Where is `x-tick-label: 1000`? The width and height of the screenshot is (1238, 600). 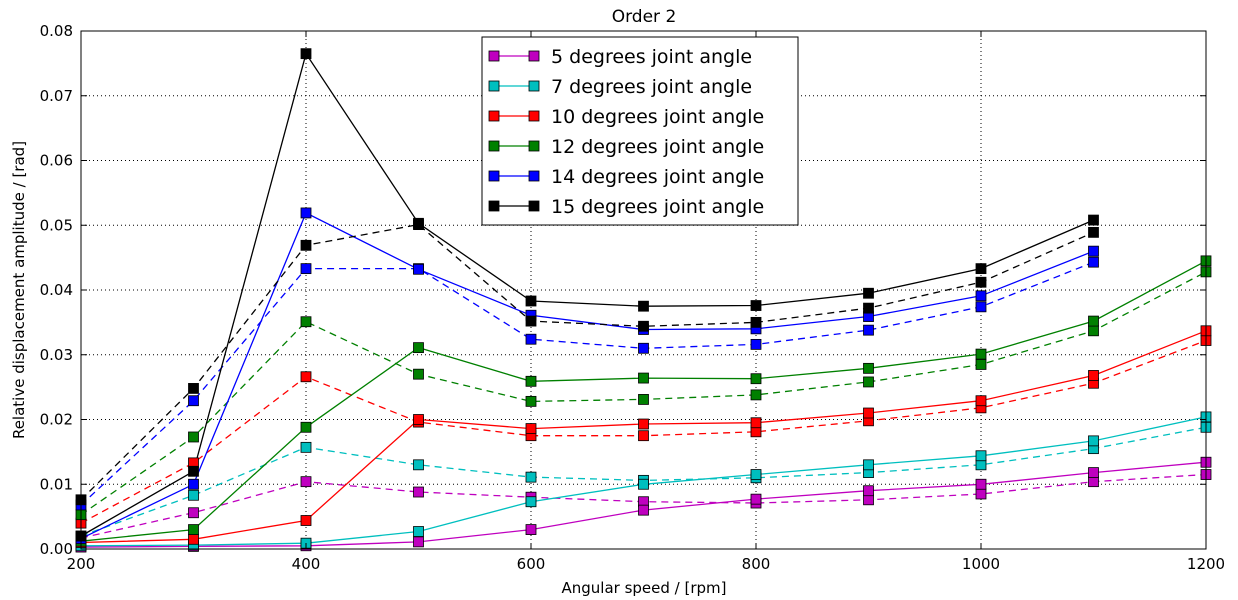
x-tick-label: 1000 is located at coordinates (981, 564).